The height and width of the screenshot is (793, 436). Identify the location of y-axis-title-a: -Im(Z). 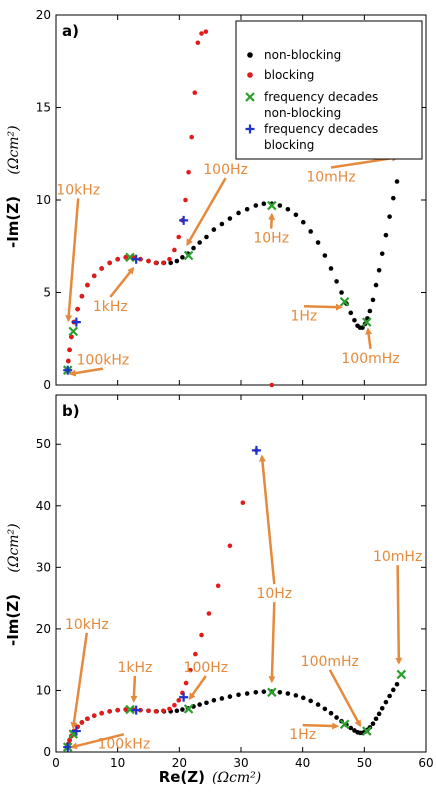
(13, 222).